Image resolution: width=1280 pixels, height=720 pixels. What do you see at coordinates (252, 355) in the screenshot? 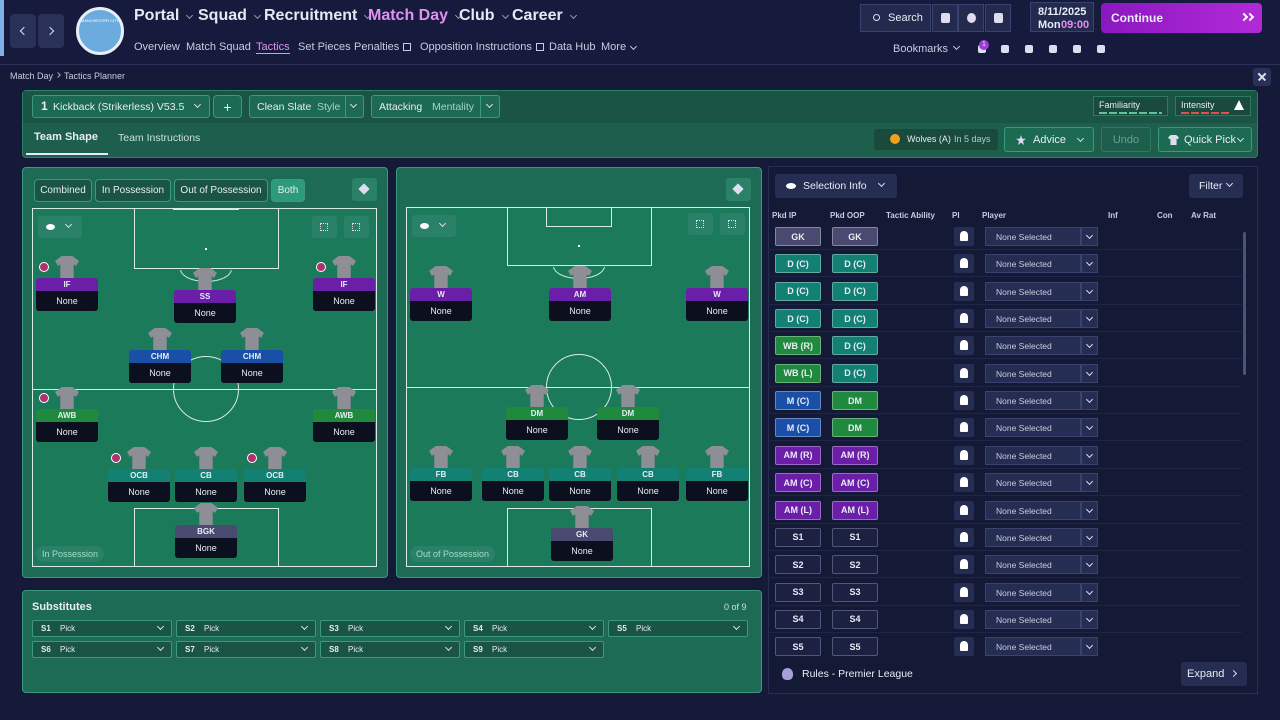
I see `player-card: CHM None` at bounding box center [252, 355].